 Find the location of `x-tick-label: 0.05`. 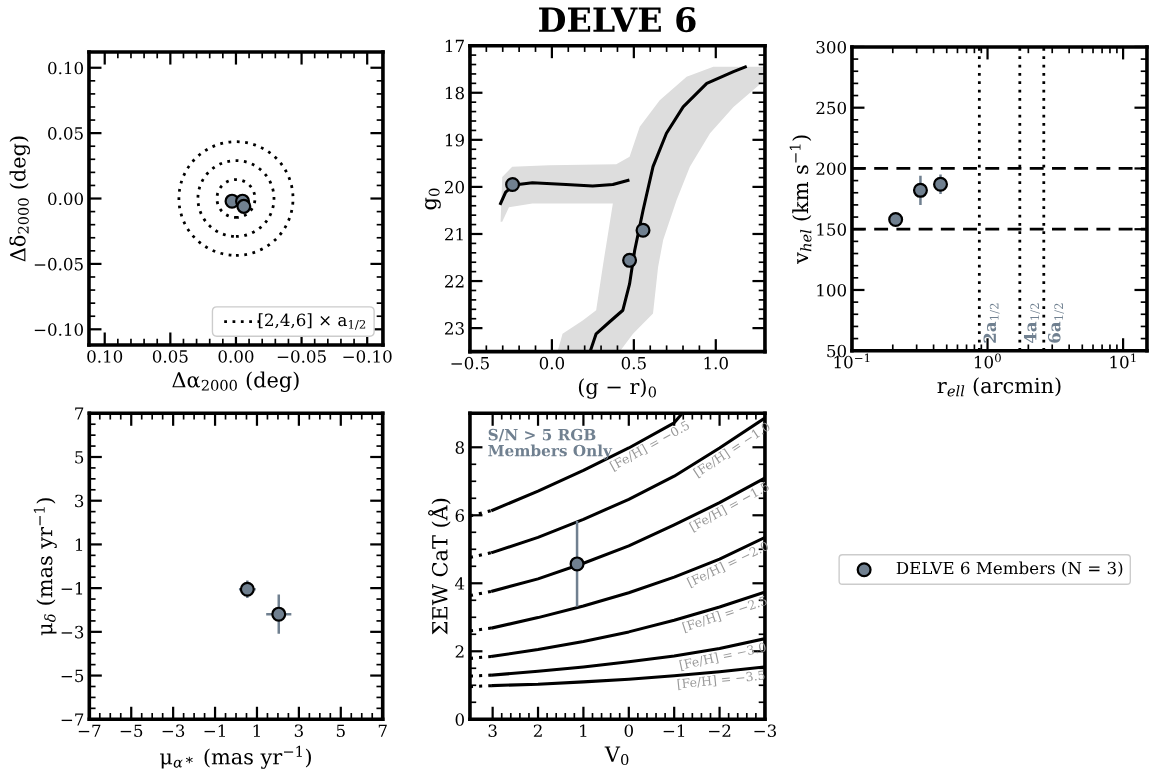

x-tick-label: 0.05 is located at coordinates (170, 356).